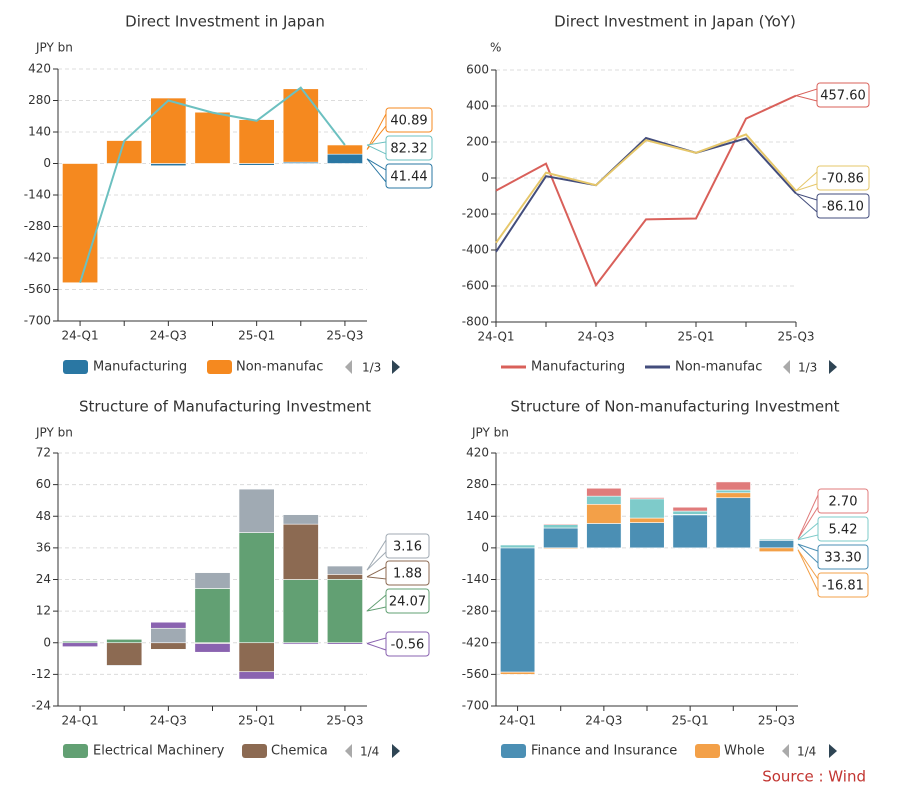  I want to click on chart-title: Direct Investment in Japan, so click(225, 22).